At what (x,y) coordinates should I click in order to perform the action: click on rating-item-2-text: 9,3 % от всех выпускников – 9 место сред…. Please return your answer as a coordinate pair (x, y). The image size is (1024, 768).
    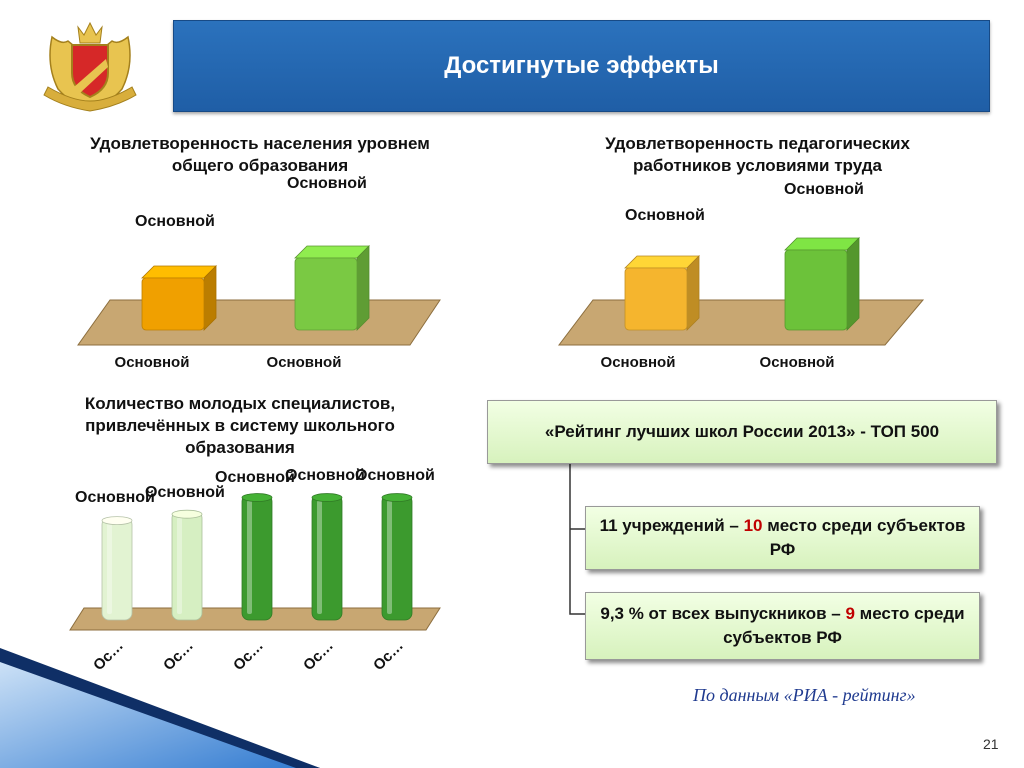
    Looking at the image, I should click on (782, 625).